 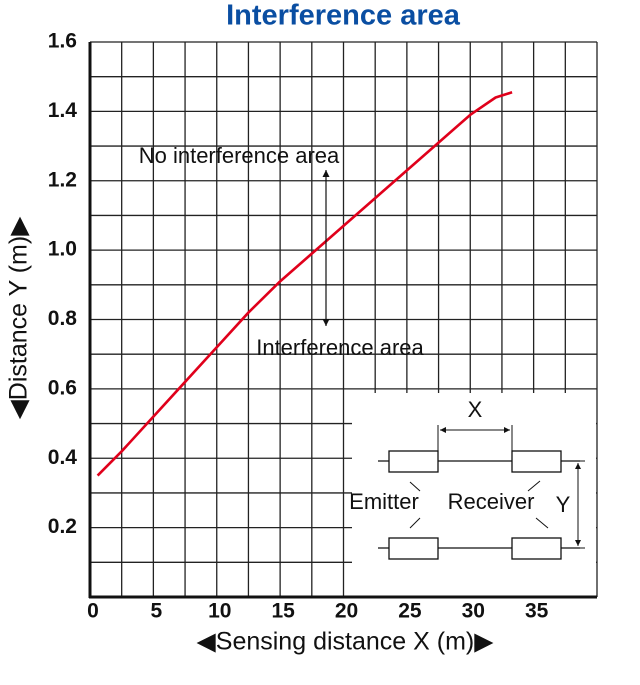 I want to click on inset-x: X, so click(x=475, y=409).